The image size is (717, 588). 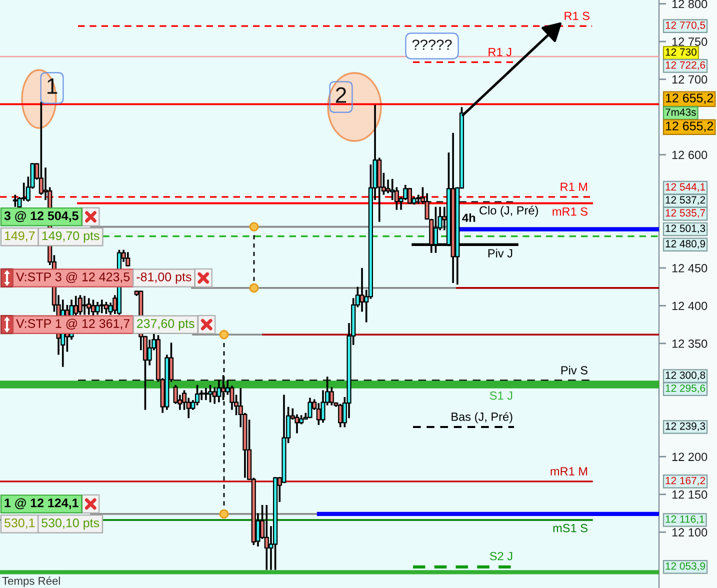 I want to click on annotation: 530,1, so click(x=19, y=523).